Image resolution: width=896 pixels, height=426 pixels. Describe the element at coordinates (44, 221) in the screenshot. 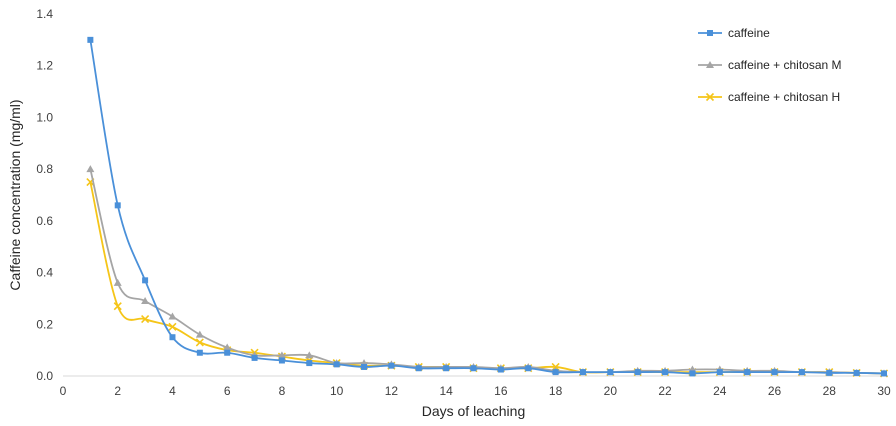

I see `y-tick-label: 0.6` at that location.